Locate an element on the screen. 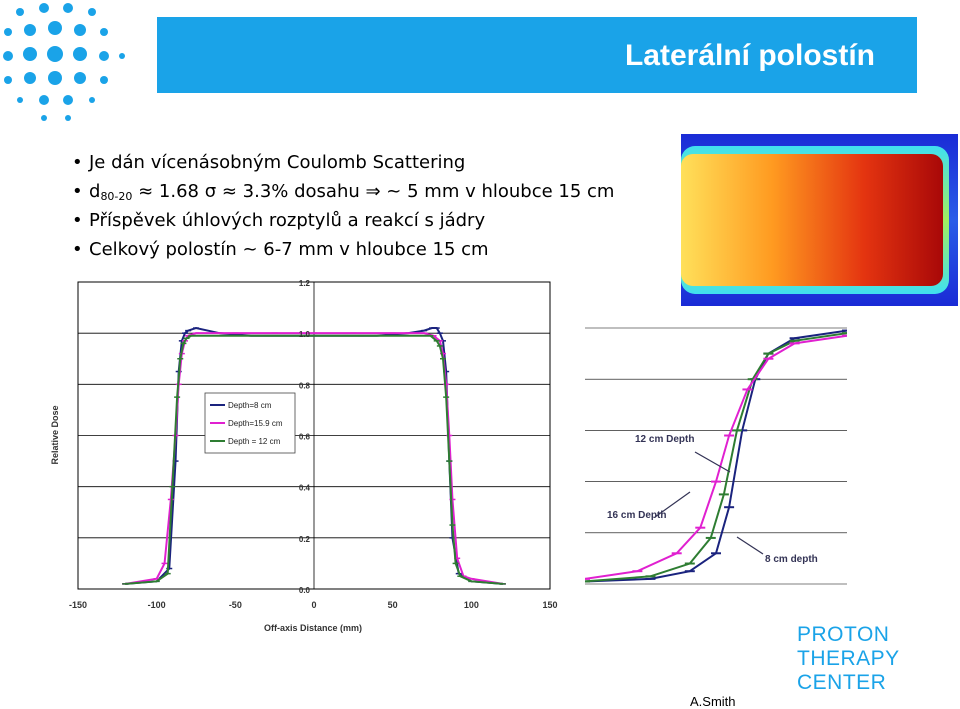  logo-line: PROTON is located at coordinates (843, 634).